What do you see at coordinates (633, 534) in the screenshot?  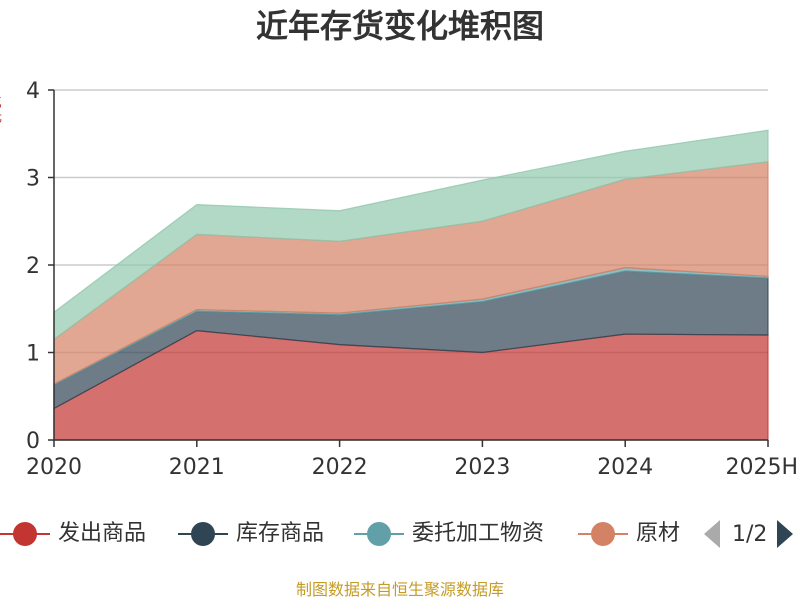 I see `legend-item: 原材` at bounding box center [633, 534].